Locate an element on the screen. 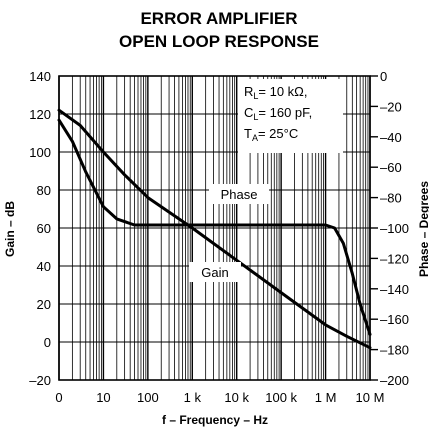 The height and width of the screenshot is (432, 429). y-tick-label: 100 is located at coordinates (40, 152).